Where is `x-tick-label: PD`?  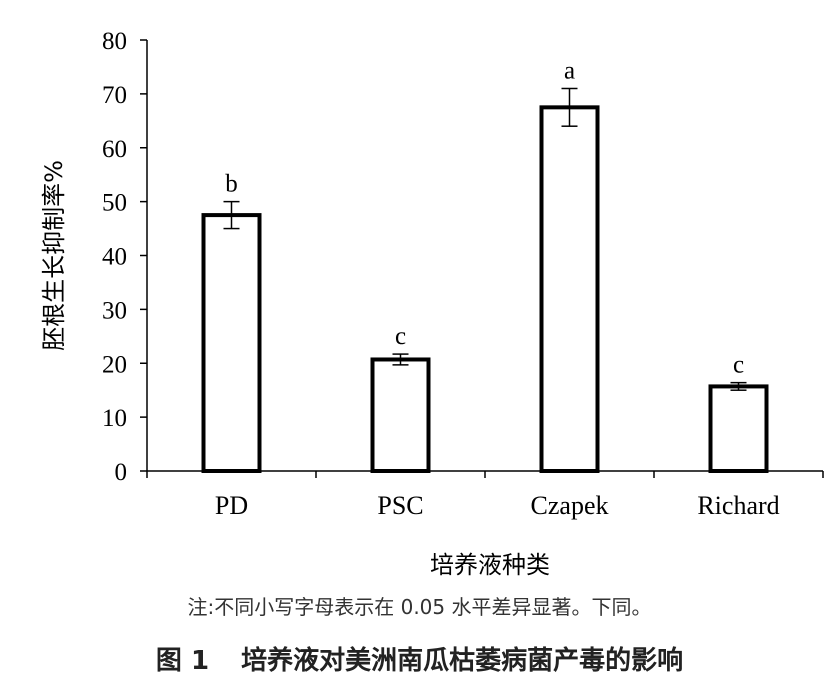 x-tick-label: PD is located at coordinates (231, 505).